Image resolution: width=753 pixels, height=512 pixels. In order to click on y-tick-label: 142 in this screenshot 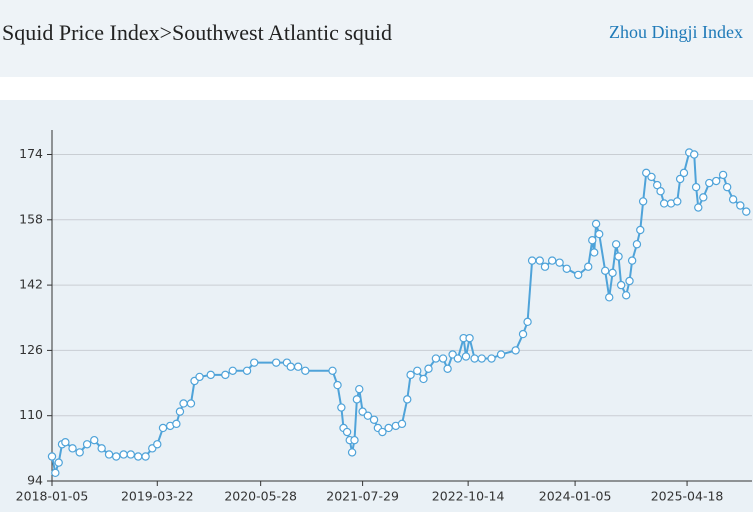, I will do `click(31, 284)`.